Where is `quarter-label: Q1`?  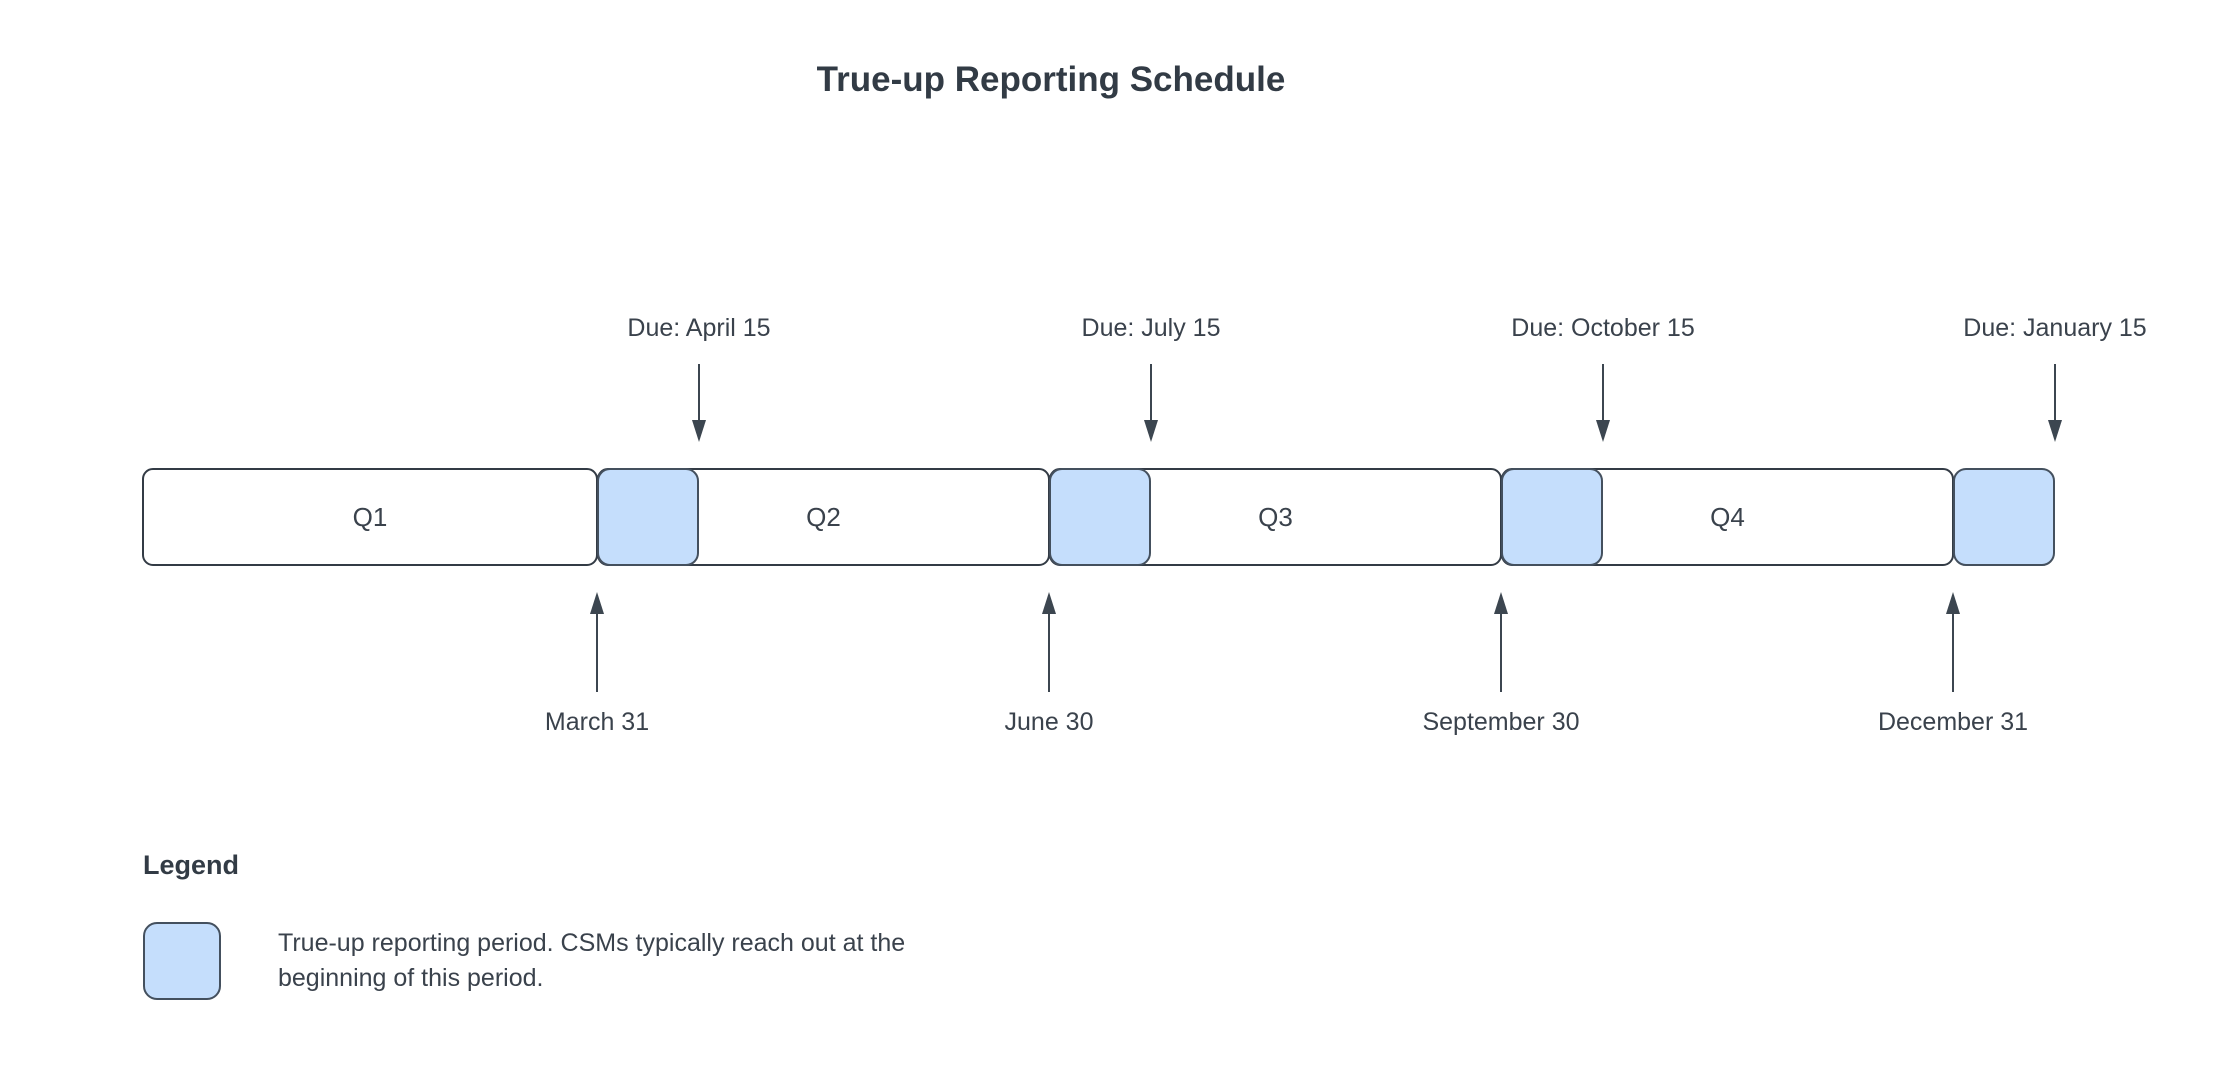 quarter-label: Q1 is located at coordinates (370, 516).